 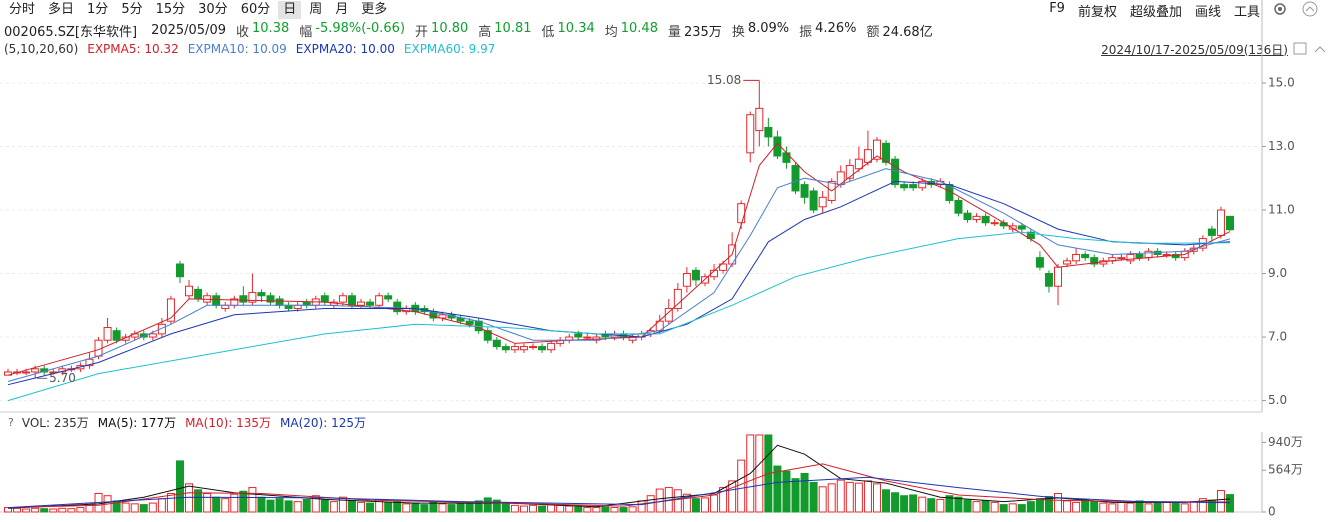 What do you see at coordinates (1277, 400) in the screenshot?
I see `y-tick-label: 5.0` at bounding box center [1277, 400].